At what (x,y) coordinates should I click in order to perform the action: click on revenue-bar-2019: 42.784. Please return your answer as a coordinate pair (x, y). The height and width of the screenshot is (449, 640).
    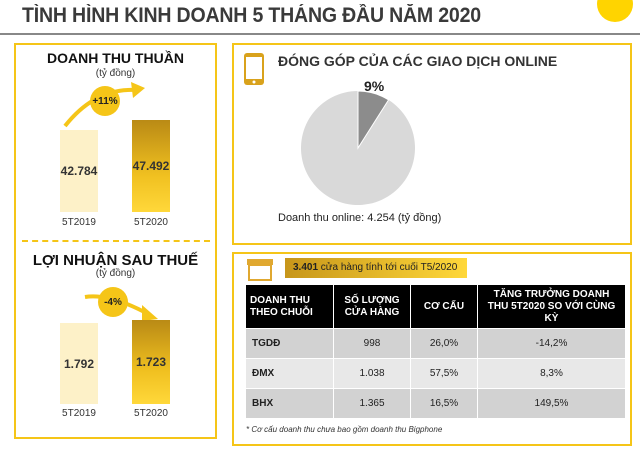
    Looking at the image, I should click on (79, 171).